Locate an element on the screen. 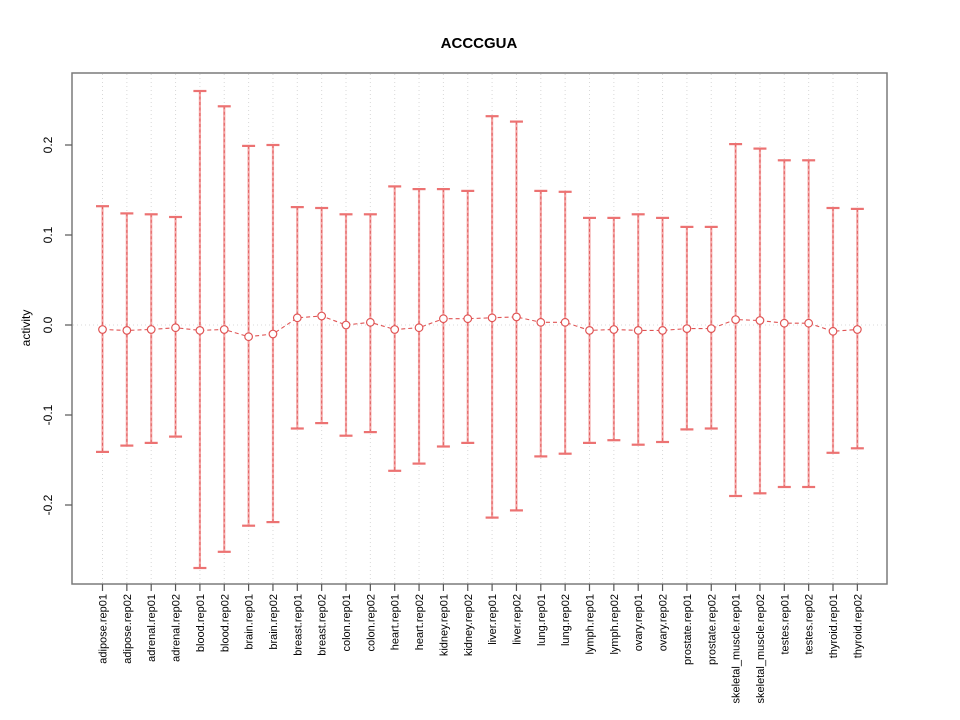 The image size is (960, 720). x-tick-label: liver.rep02 is located at coordinates (517, 619).